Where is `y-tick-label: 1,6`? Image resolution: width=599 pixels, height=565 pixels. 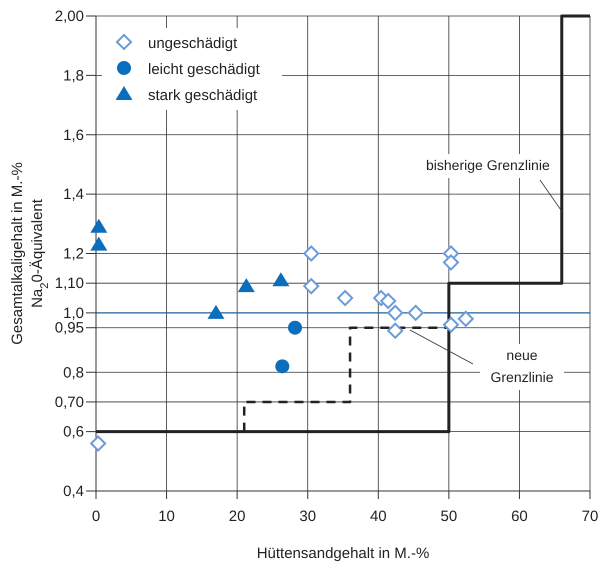 y-tick-label: 1,6 is located at coordinates (73, 135).